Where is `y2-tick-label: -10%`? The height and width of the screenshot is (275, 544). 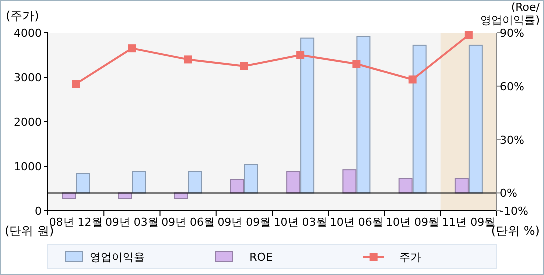
y2-tick-label: -10% is located at coordinates (514, 211).